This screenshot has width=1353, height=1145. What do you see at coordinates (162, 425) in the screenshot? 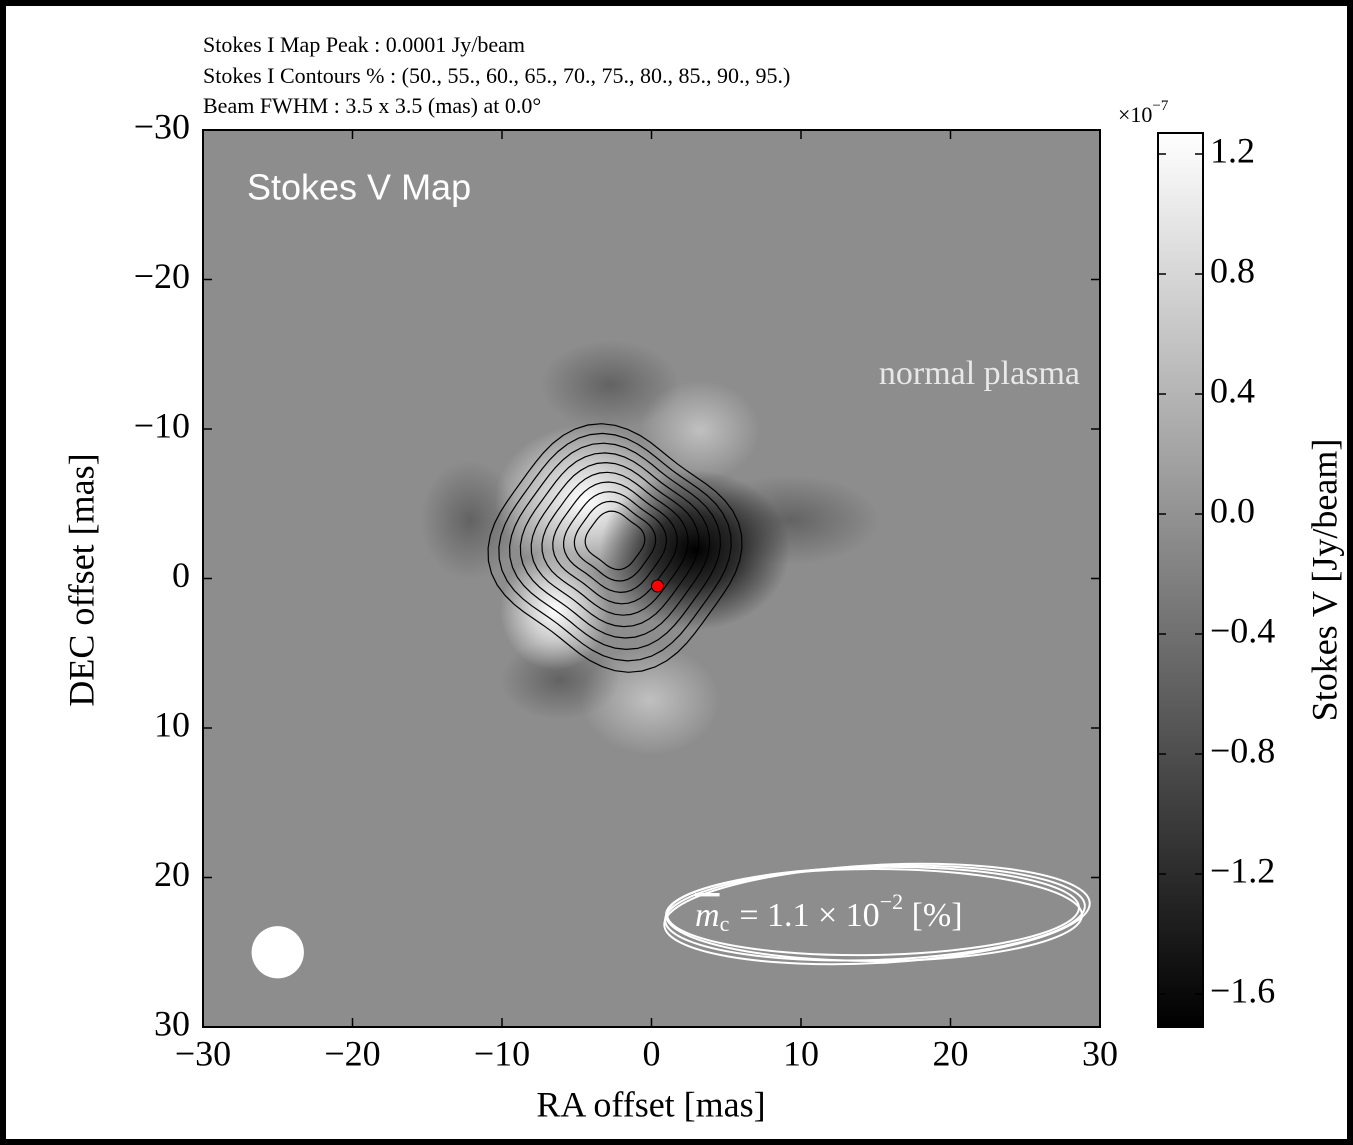
I see `y-tick-label: −10` at bounding box center [162, 425].